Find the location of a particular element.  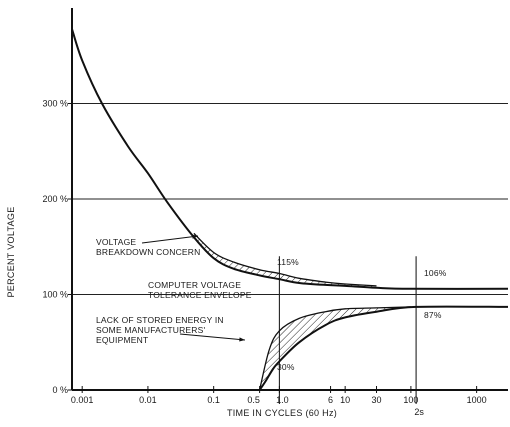

annotation-3: 115% is located at coordinates (288, 262).